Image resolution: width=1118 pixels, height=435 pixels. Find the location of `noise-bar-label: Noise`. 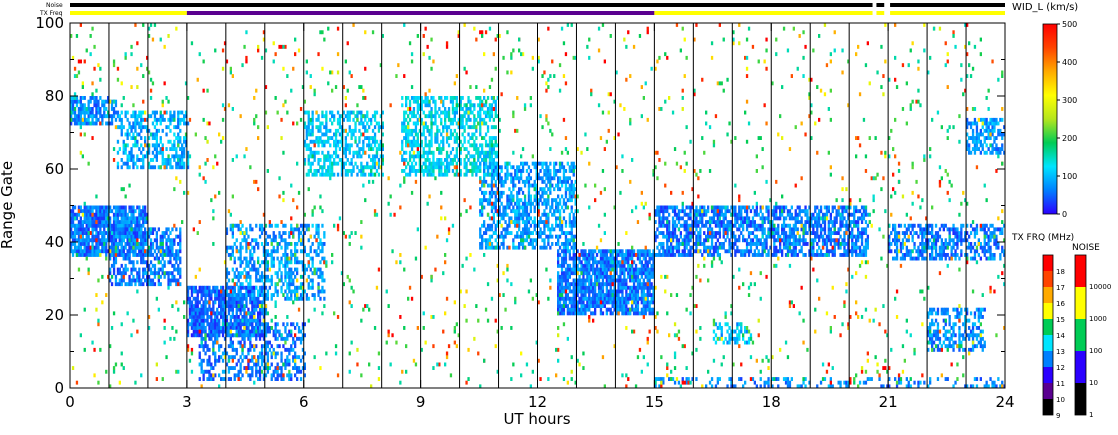

noise-bar-label: Noise is located at coordinates (54, 5).